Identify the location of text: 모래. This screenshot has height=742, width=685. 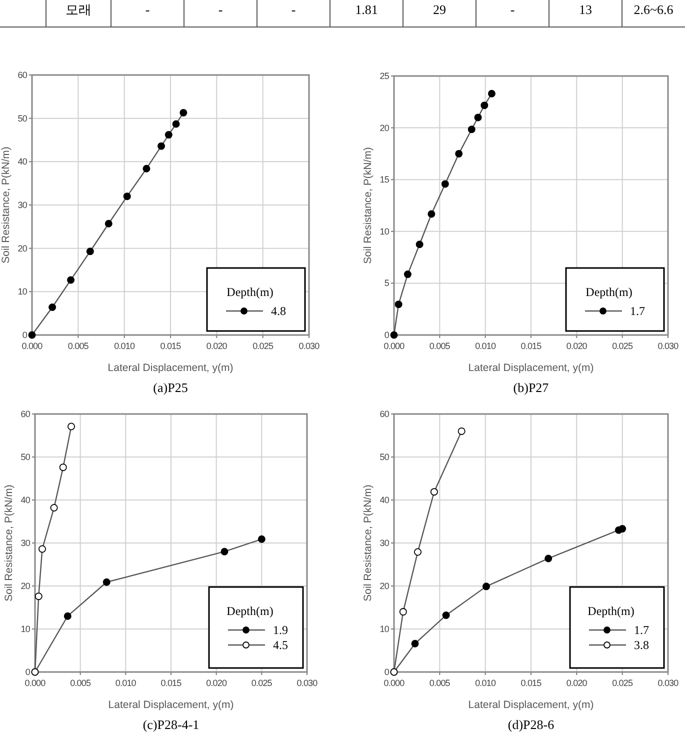
(79, 9).